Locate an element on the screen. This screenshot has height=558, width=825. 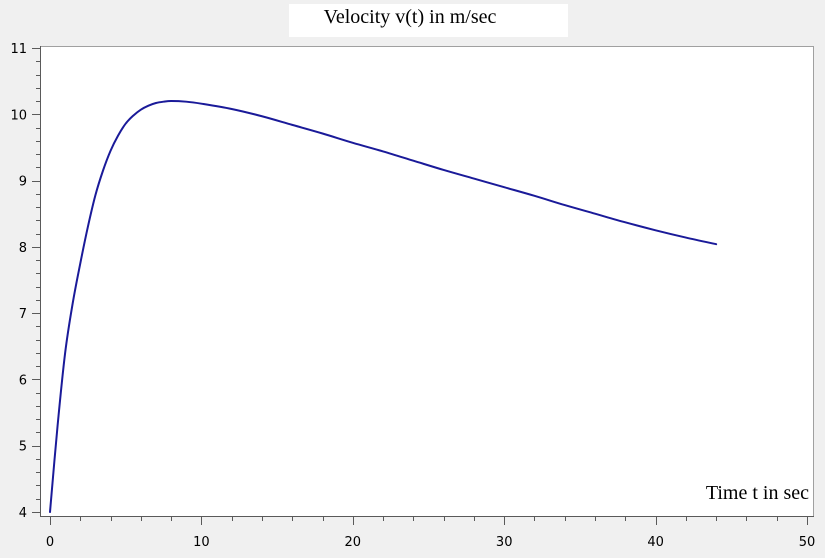
y-tick-label: 9 is located at coordinates (23, 182).